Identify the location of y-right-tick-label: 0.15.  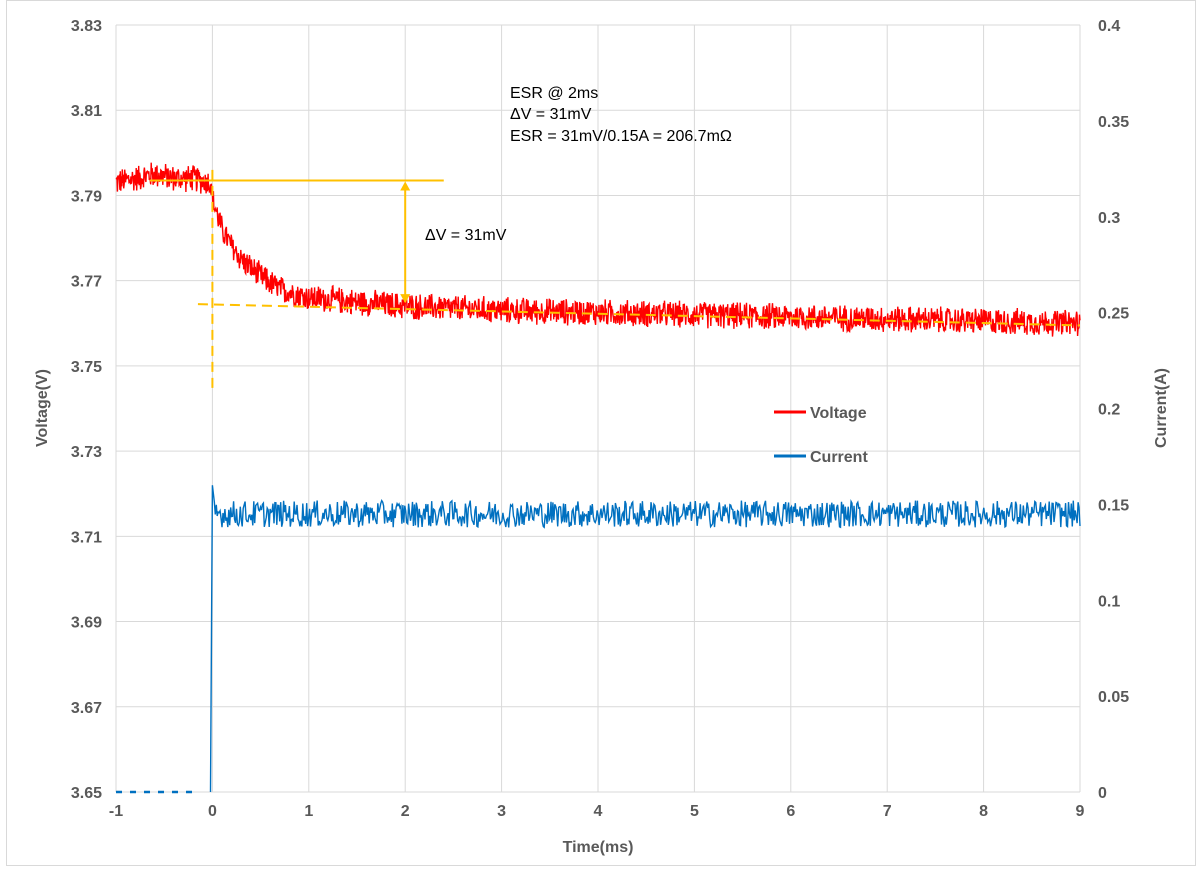
(1113, 505).